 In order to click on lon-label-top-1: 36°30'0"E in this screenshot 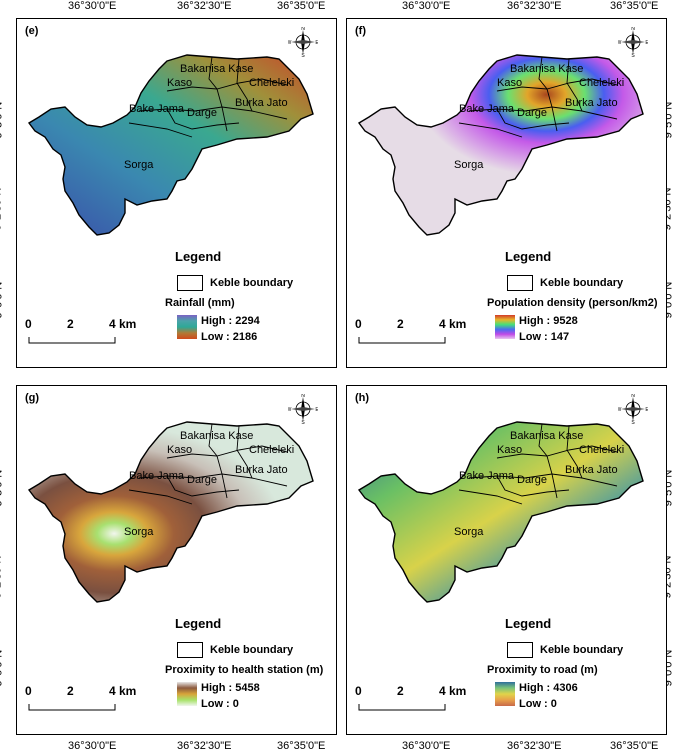, I will do `click(92, 6)`.